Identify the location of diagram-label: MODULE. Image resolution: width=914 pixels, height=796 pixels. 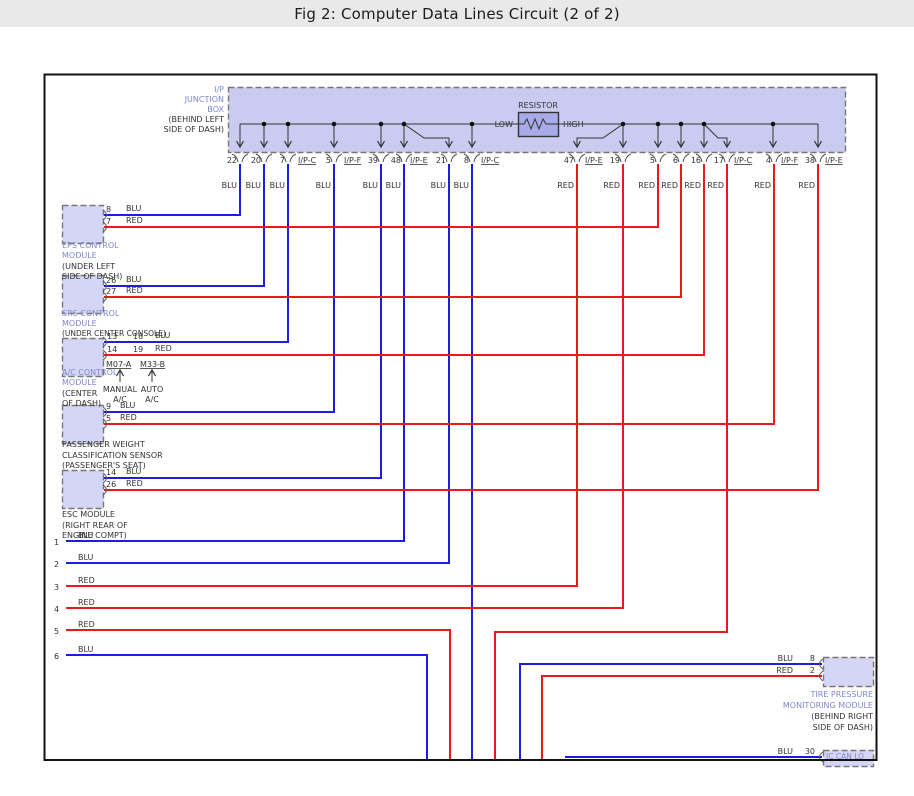
(79, 255).